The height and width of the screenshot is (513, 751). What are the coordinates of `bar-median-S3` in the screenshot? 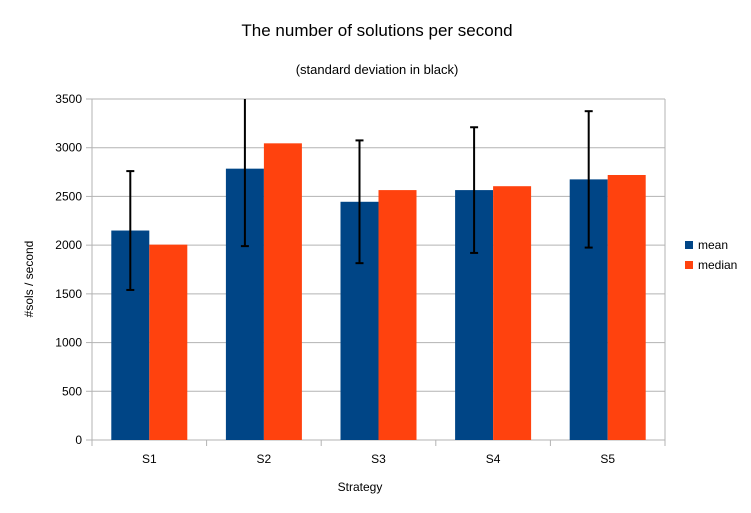 It's located at (397, 315).